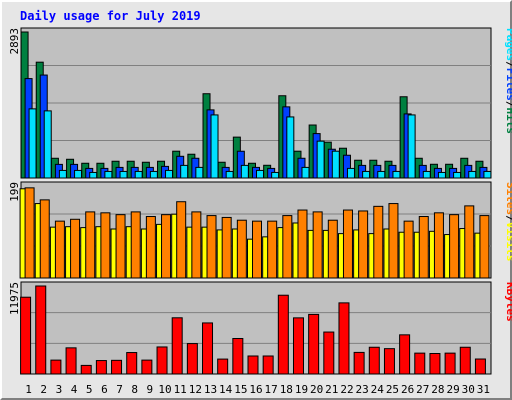 This screenshot has width=512, height=400. Describe the element at coordinates (437, 389) in the screenshot. I see `x-tick-day-28: 28` at that location.